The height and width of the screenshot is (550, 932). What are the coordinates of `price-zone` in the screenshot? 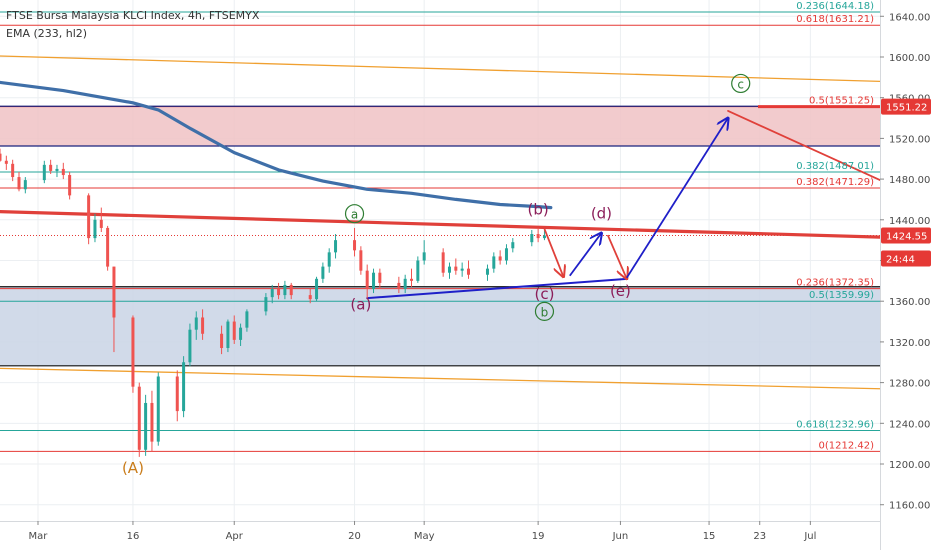 It's located at (440, 326).